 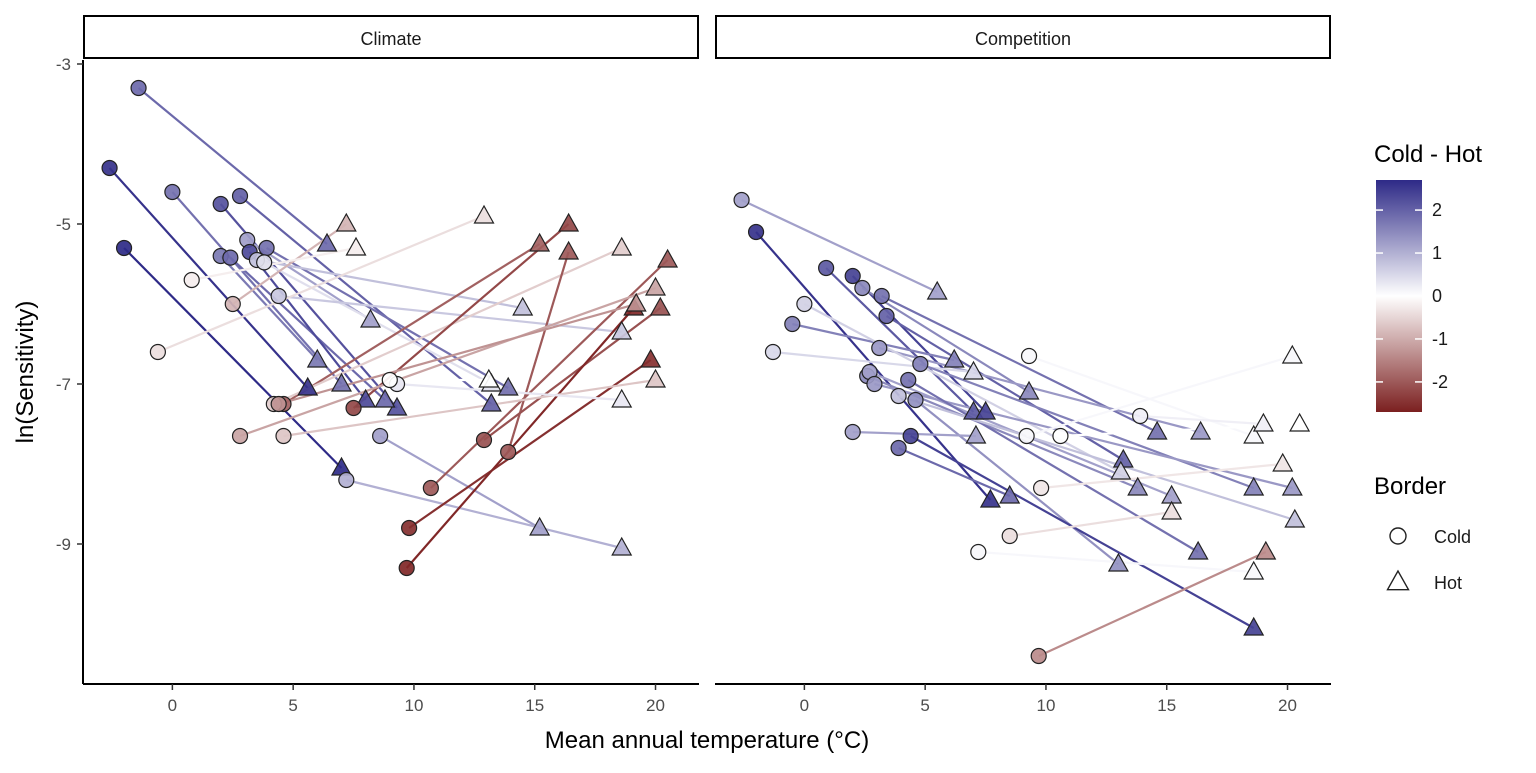 I want to click on shape-legend-label: Cold, so click(x=1452, y=537).